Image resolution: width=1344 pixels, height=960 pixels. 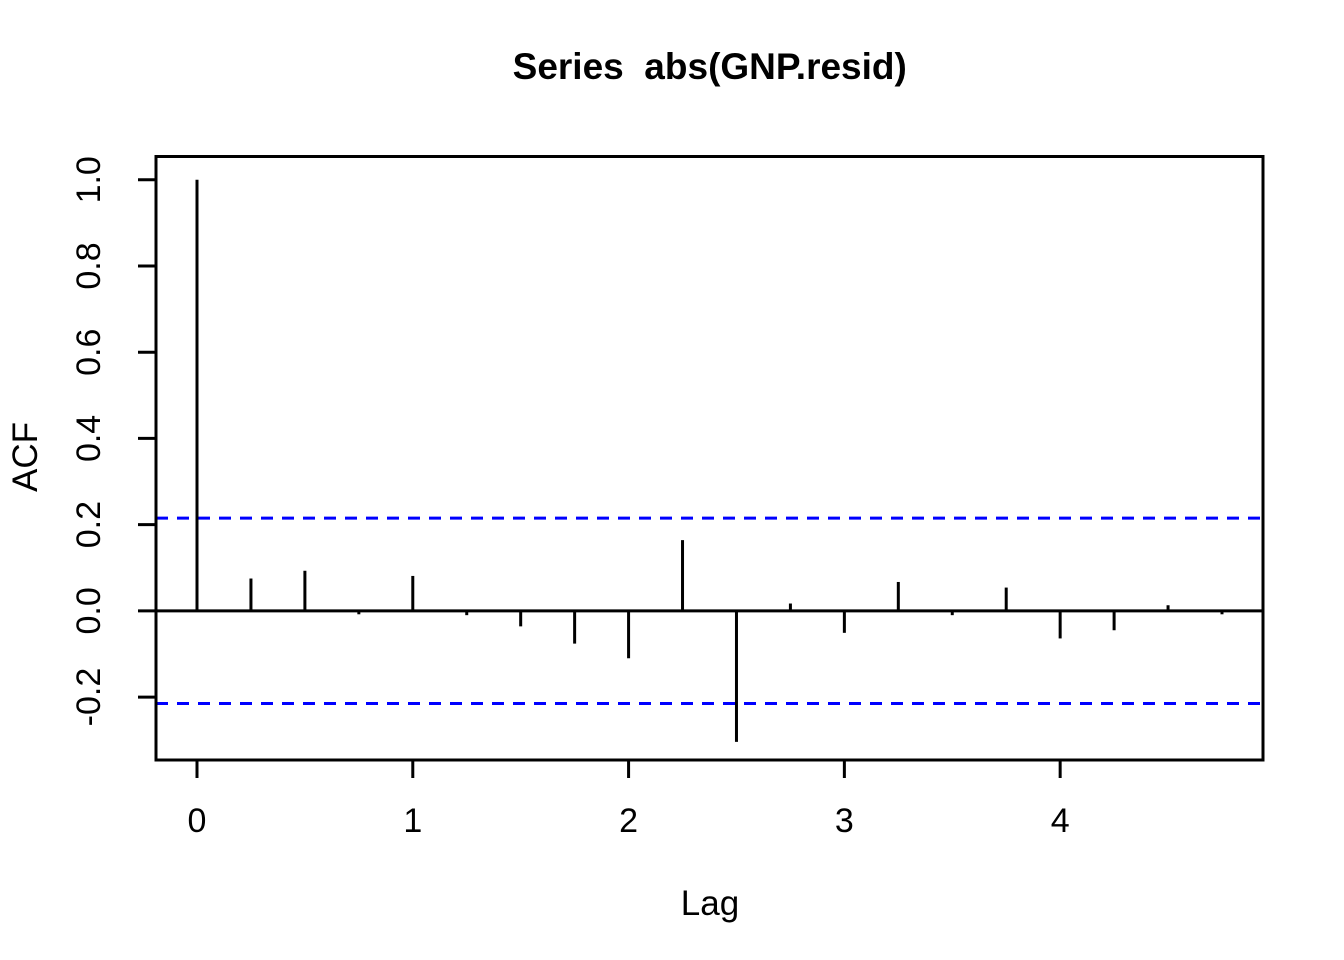 What do you see at coordinates (113, 441) in the screenshot?
I see `y-axis-ticks: -0.2 0.0 0.2 0.4 0.6 0.8 1.0` at bounding box center [113, 441].